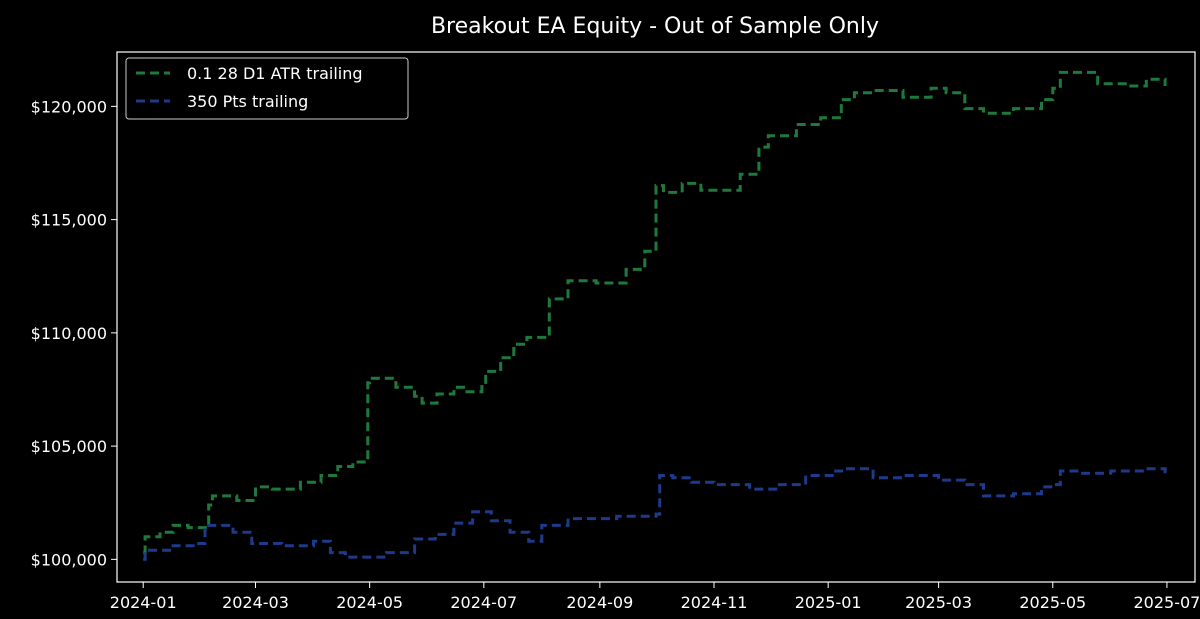  What do you see at coordinates (599, 602) in the screenshot?
I see `x-tick-label: 2024-09` at bounding box center [599, 602].